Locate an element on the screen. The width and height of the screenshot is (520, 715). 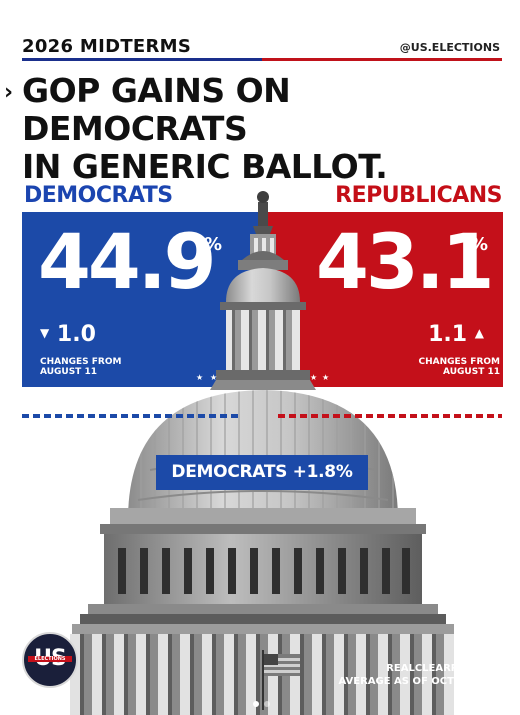
republicans-change: 1.1 ▲ is located at coordinates (456, 334).